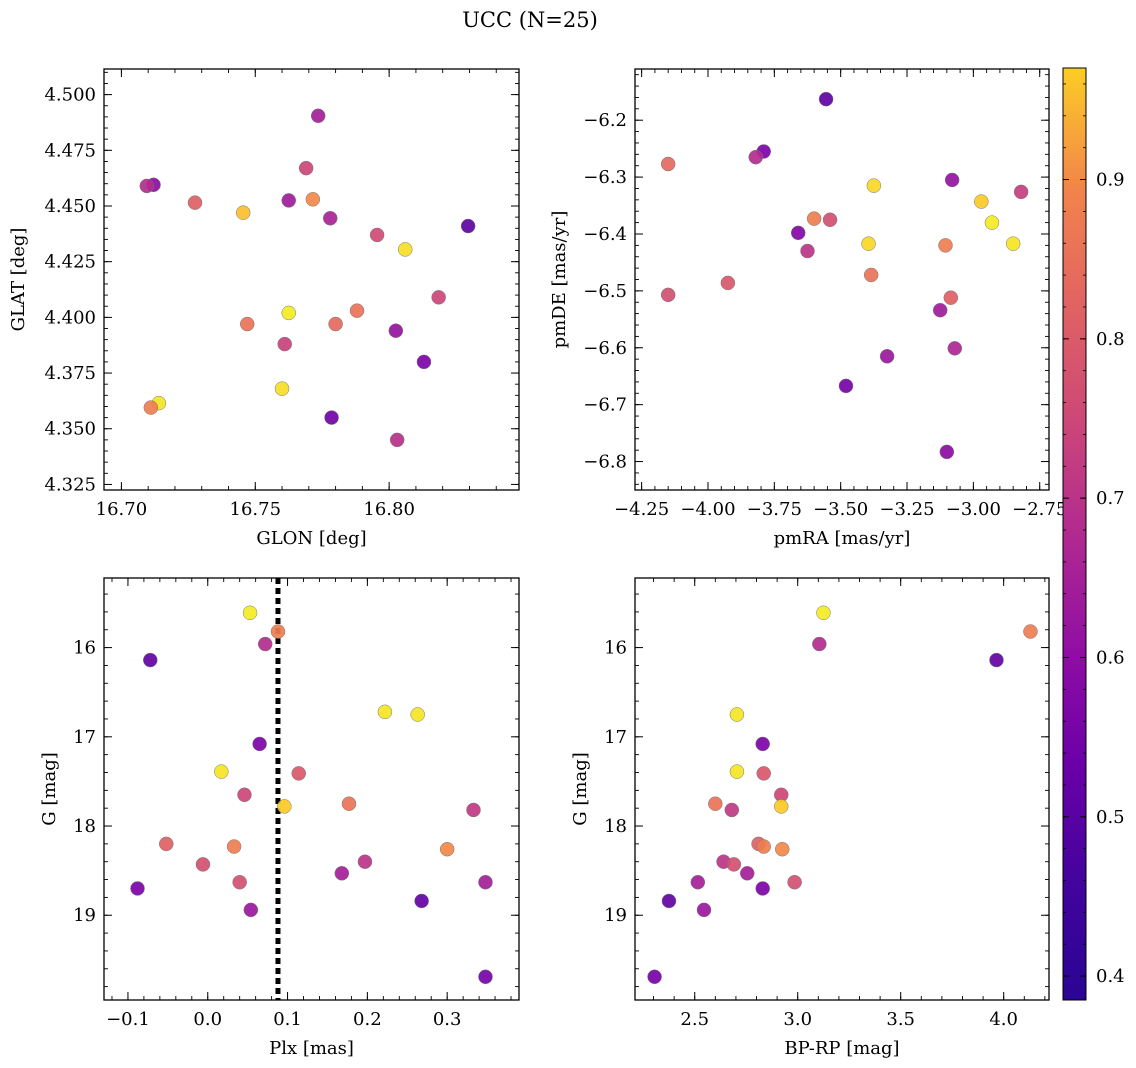 This screenshot has height=1068, width=1136. Describe the element at coordinates (1074, 534) in the screenshot. I see `colorbar-gradient` at that location.